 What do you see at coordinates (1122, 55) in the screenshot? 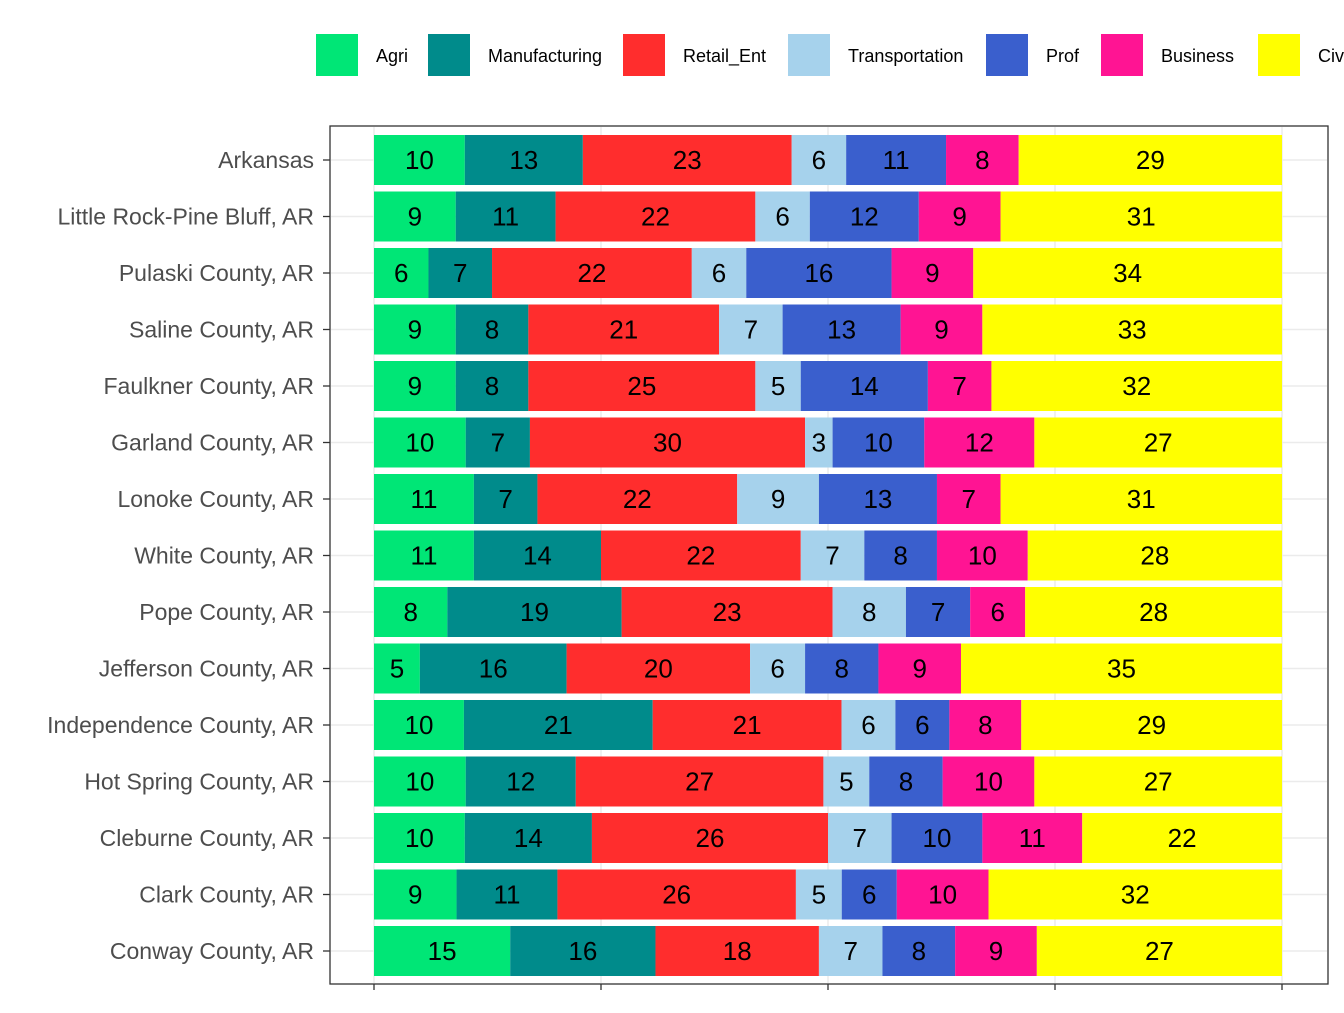
I see `legend-key` at bounding box center [1122, 55].